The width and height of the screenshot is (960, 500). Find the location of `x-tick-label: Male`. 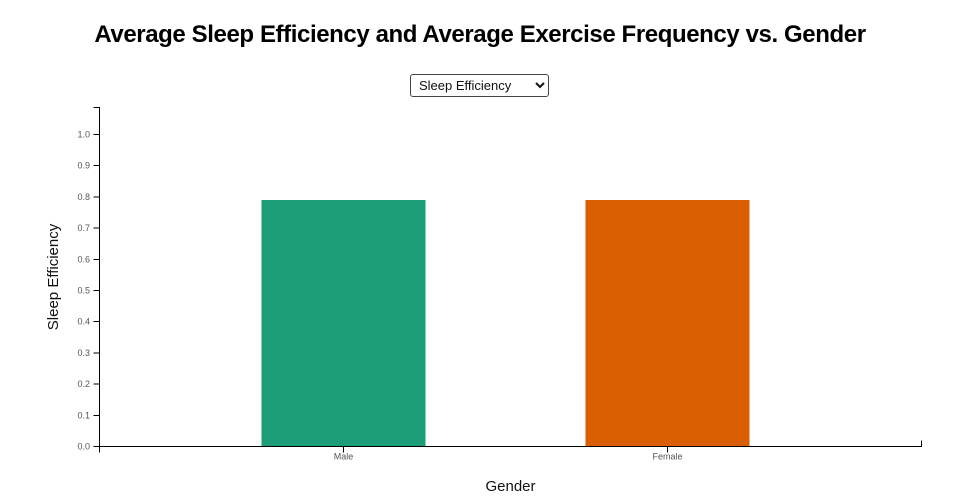

x-tick-label: Male is located at coordinates (344, 457).